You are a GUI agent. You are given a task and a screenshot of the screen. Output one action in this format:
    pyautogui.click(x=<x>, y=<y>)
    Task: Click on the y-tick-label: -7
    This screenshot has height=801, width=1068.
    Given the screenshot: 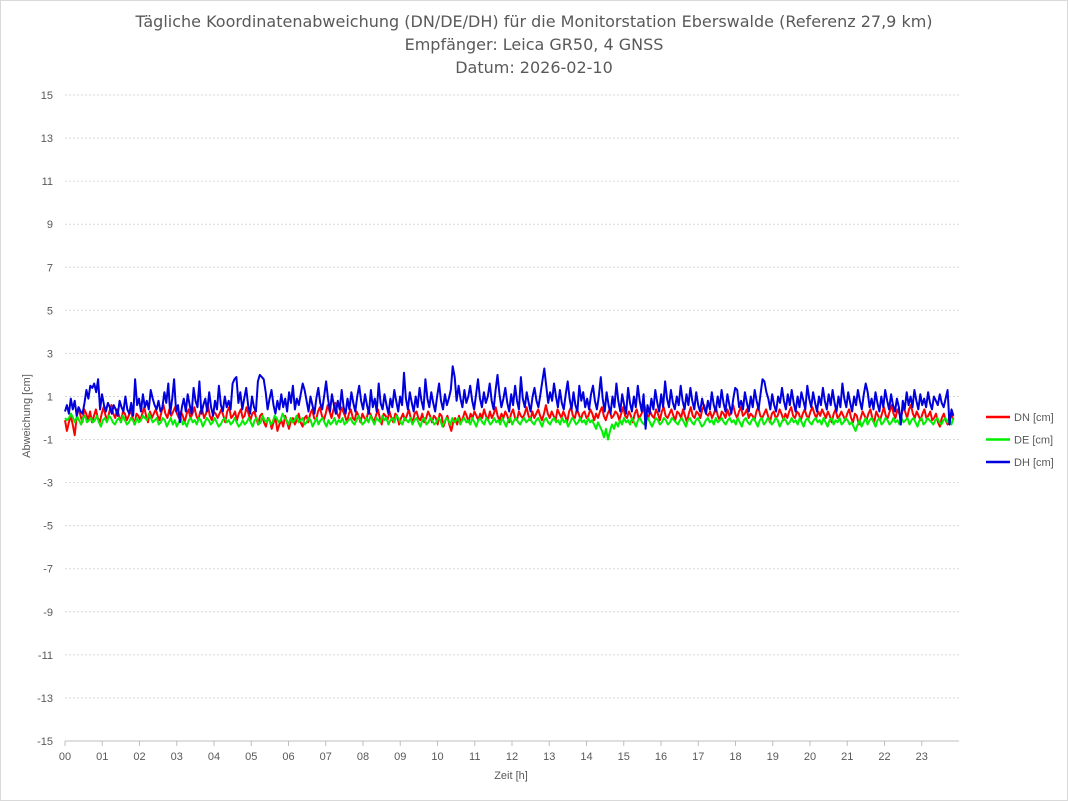 What is the action you would take?
    pyautogui.click(x=48, y=570)
    